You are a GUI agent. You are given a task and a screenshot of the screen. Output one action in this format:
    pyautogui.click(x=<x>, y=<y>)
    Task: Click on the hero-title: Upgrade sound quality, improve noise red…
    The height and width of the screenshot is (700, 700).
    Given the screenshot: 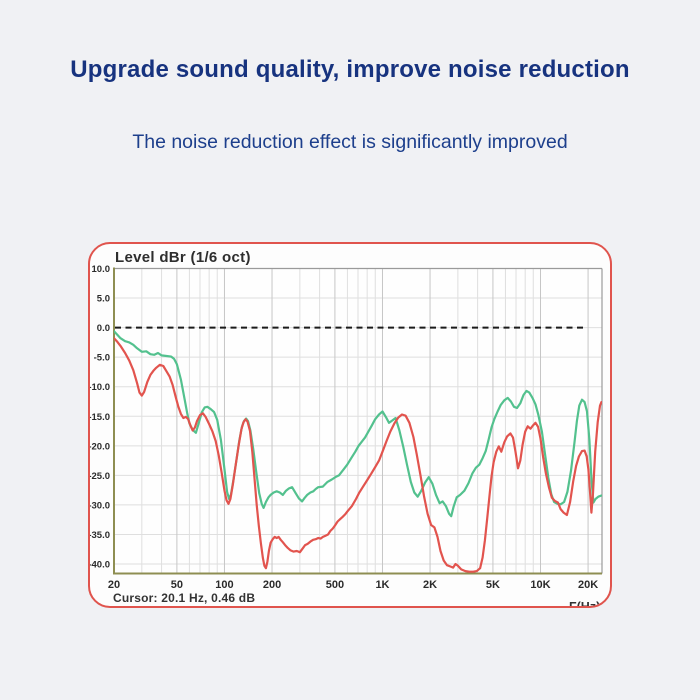 What is the action you would take?
    pyautogui.click(x=350, y=69)
    